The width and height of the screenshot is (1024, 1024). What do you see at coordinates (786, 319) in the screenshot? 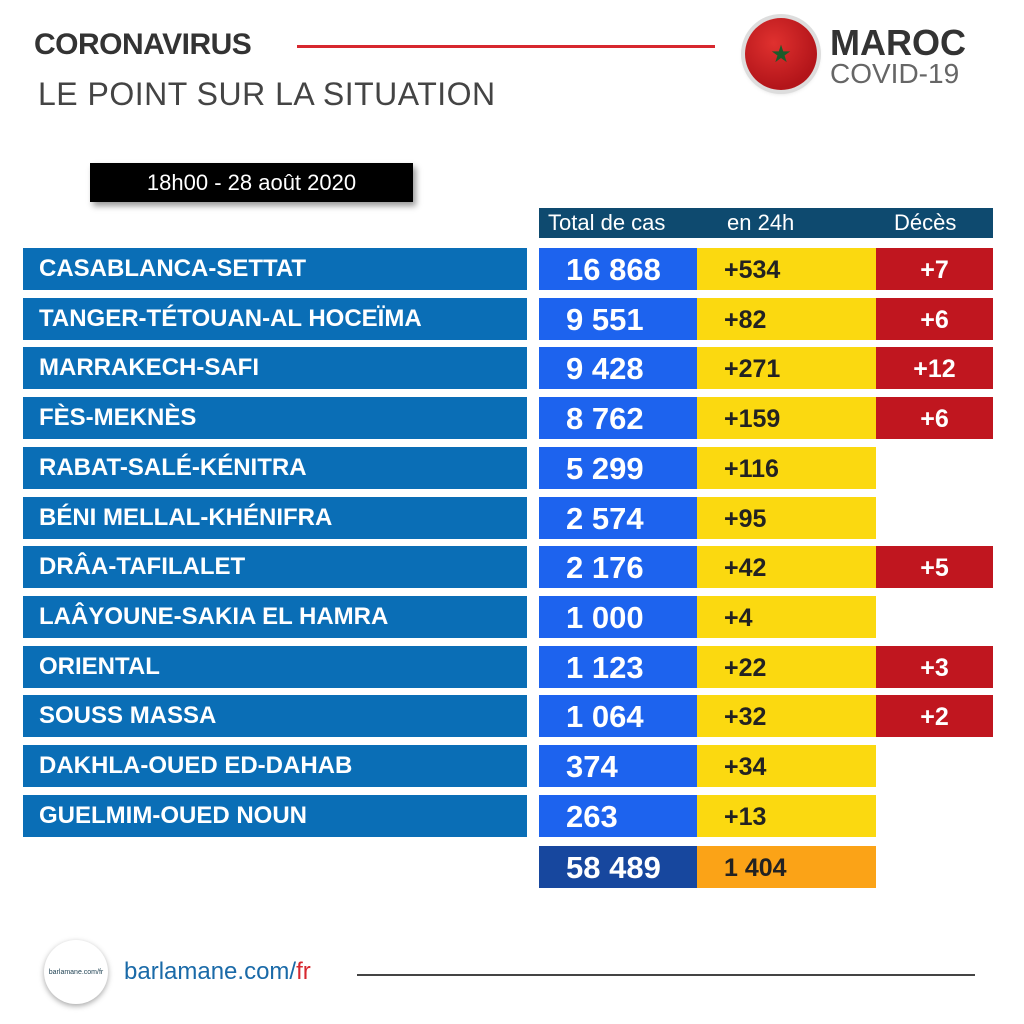
I see `new-24h-cell: +82` at bounding box center [786, 319].